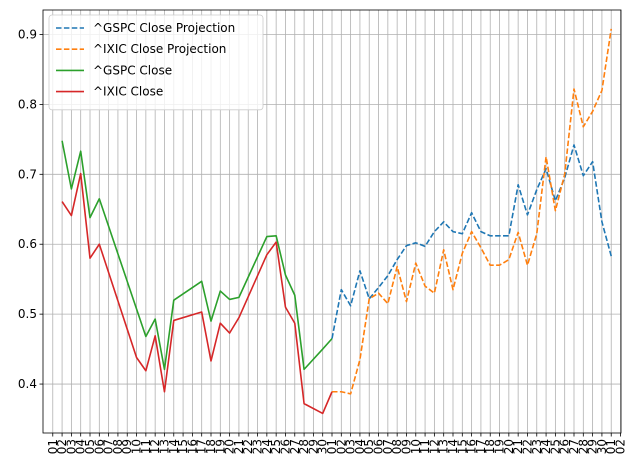 This screenshot has width=629, height=470. I want to click on y-tick-label: 0.4, so click(27, 384).